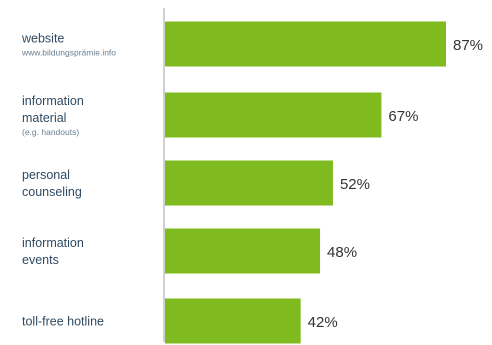  Describe the element at coordinates (44, 118) in the screenshot. I see `category-label: material` at that location.